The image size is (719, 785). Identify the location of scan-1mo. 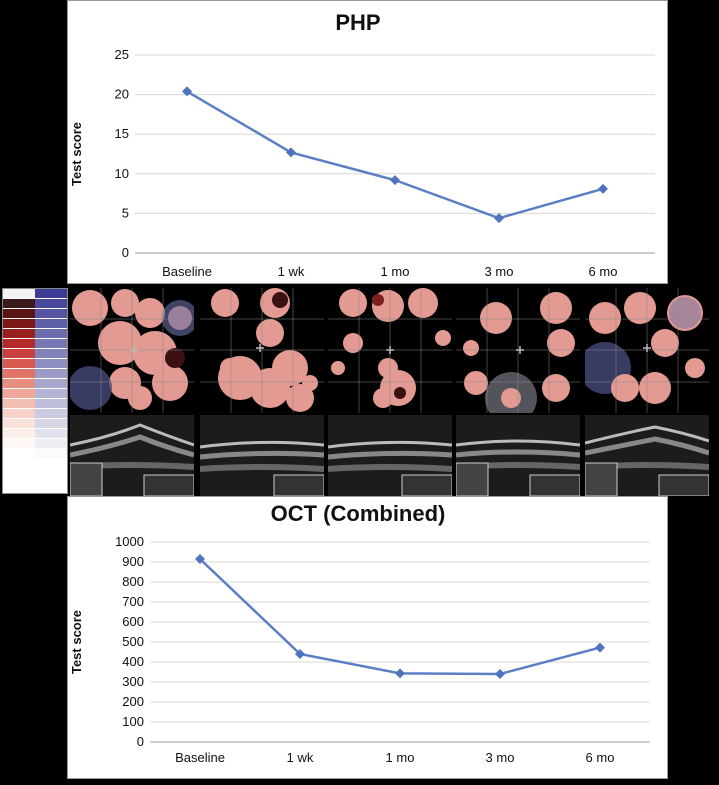
(390, 392).